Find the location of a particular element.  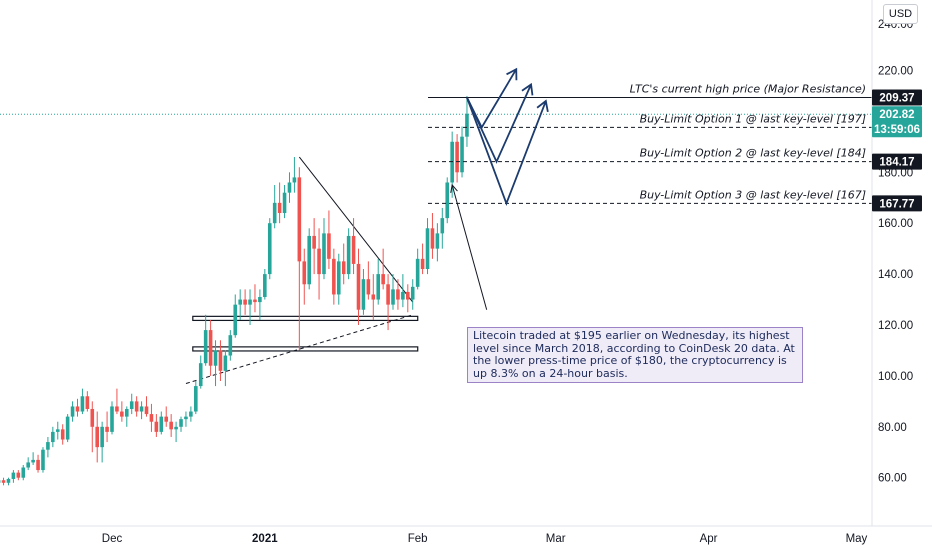

countdown-tag-bg is located at coordinates (897, 129).